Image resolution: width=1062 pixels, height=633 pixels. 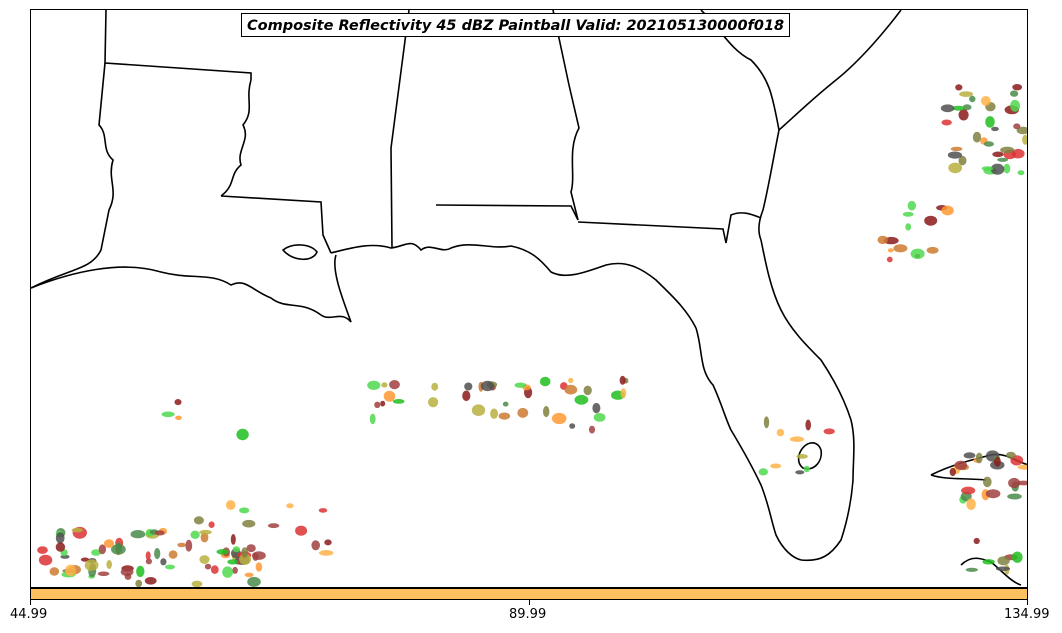 I want to click on lake-okeechobee, so click(x=810, y=456).